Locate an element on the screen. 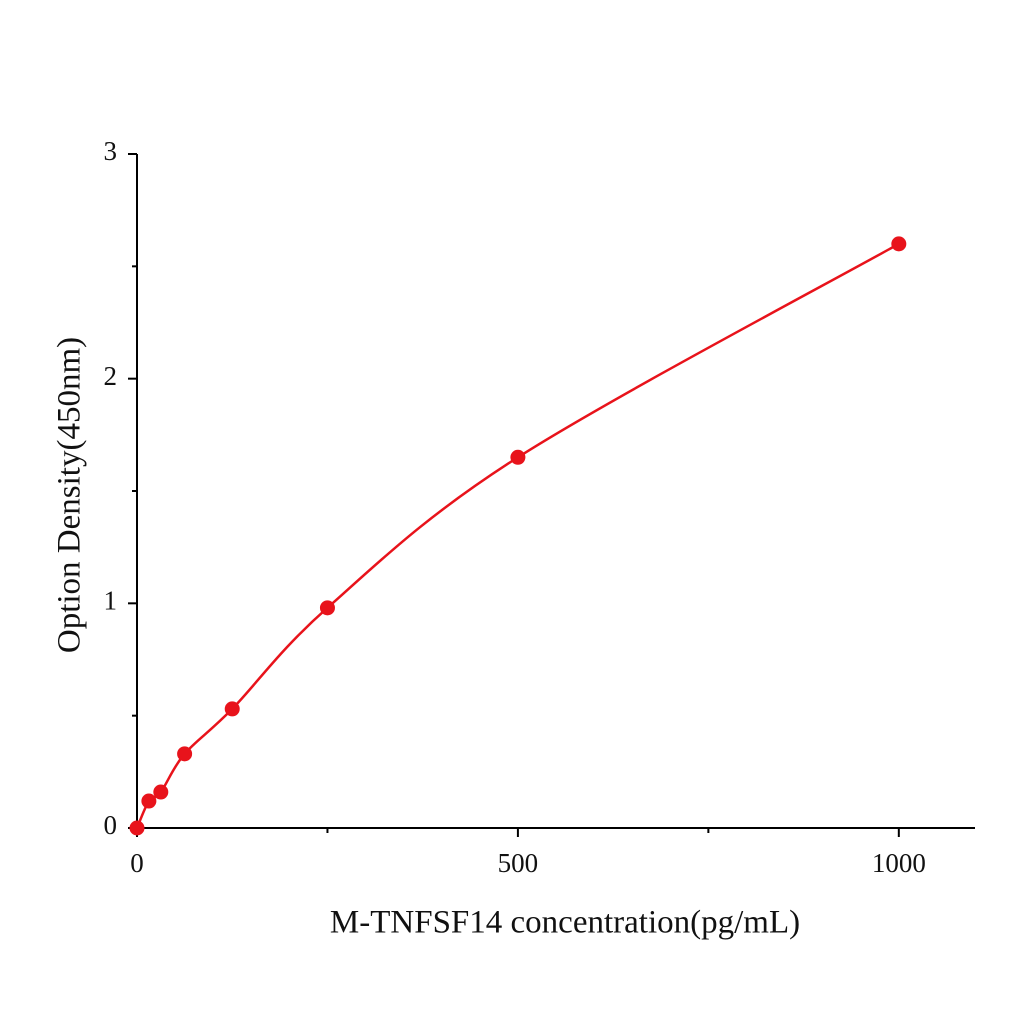 The width and height of the screenshot is (1024, 1024). x-tick-label: 0 is located at coordinates (137, 863).